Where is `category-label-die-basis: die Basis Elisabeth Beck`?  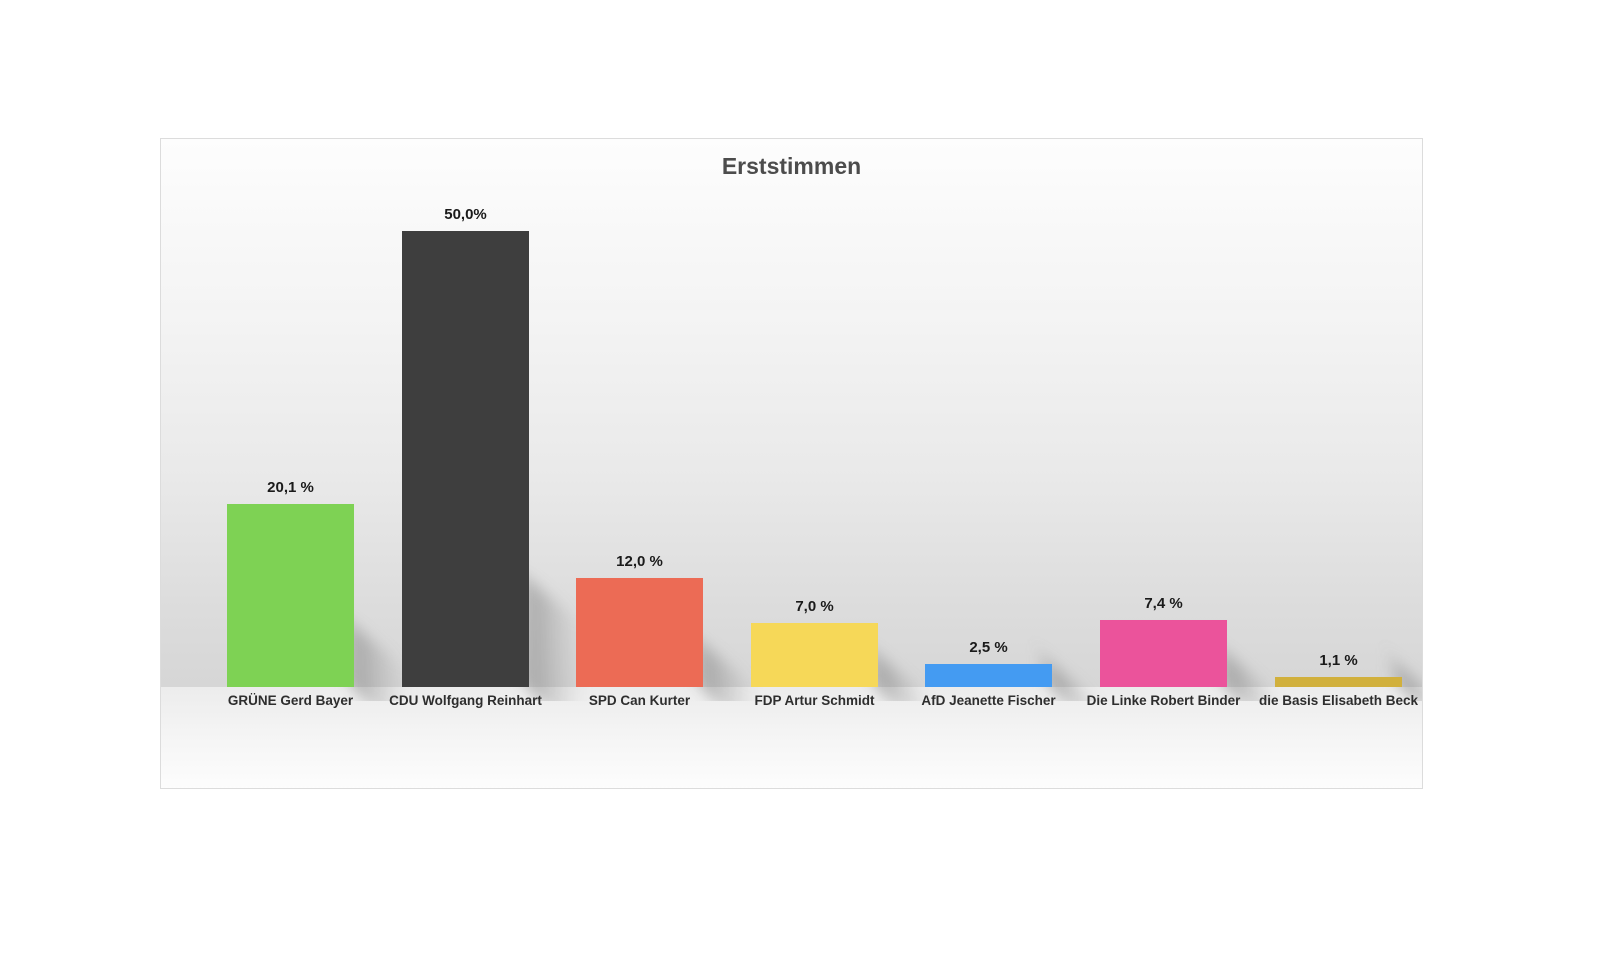 category-label-die-basis: die Basis Elisabeth Beck is located at coordinates (1338, 700).